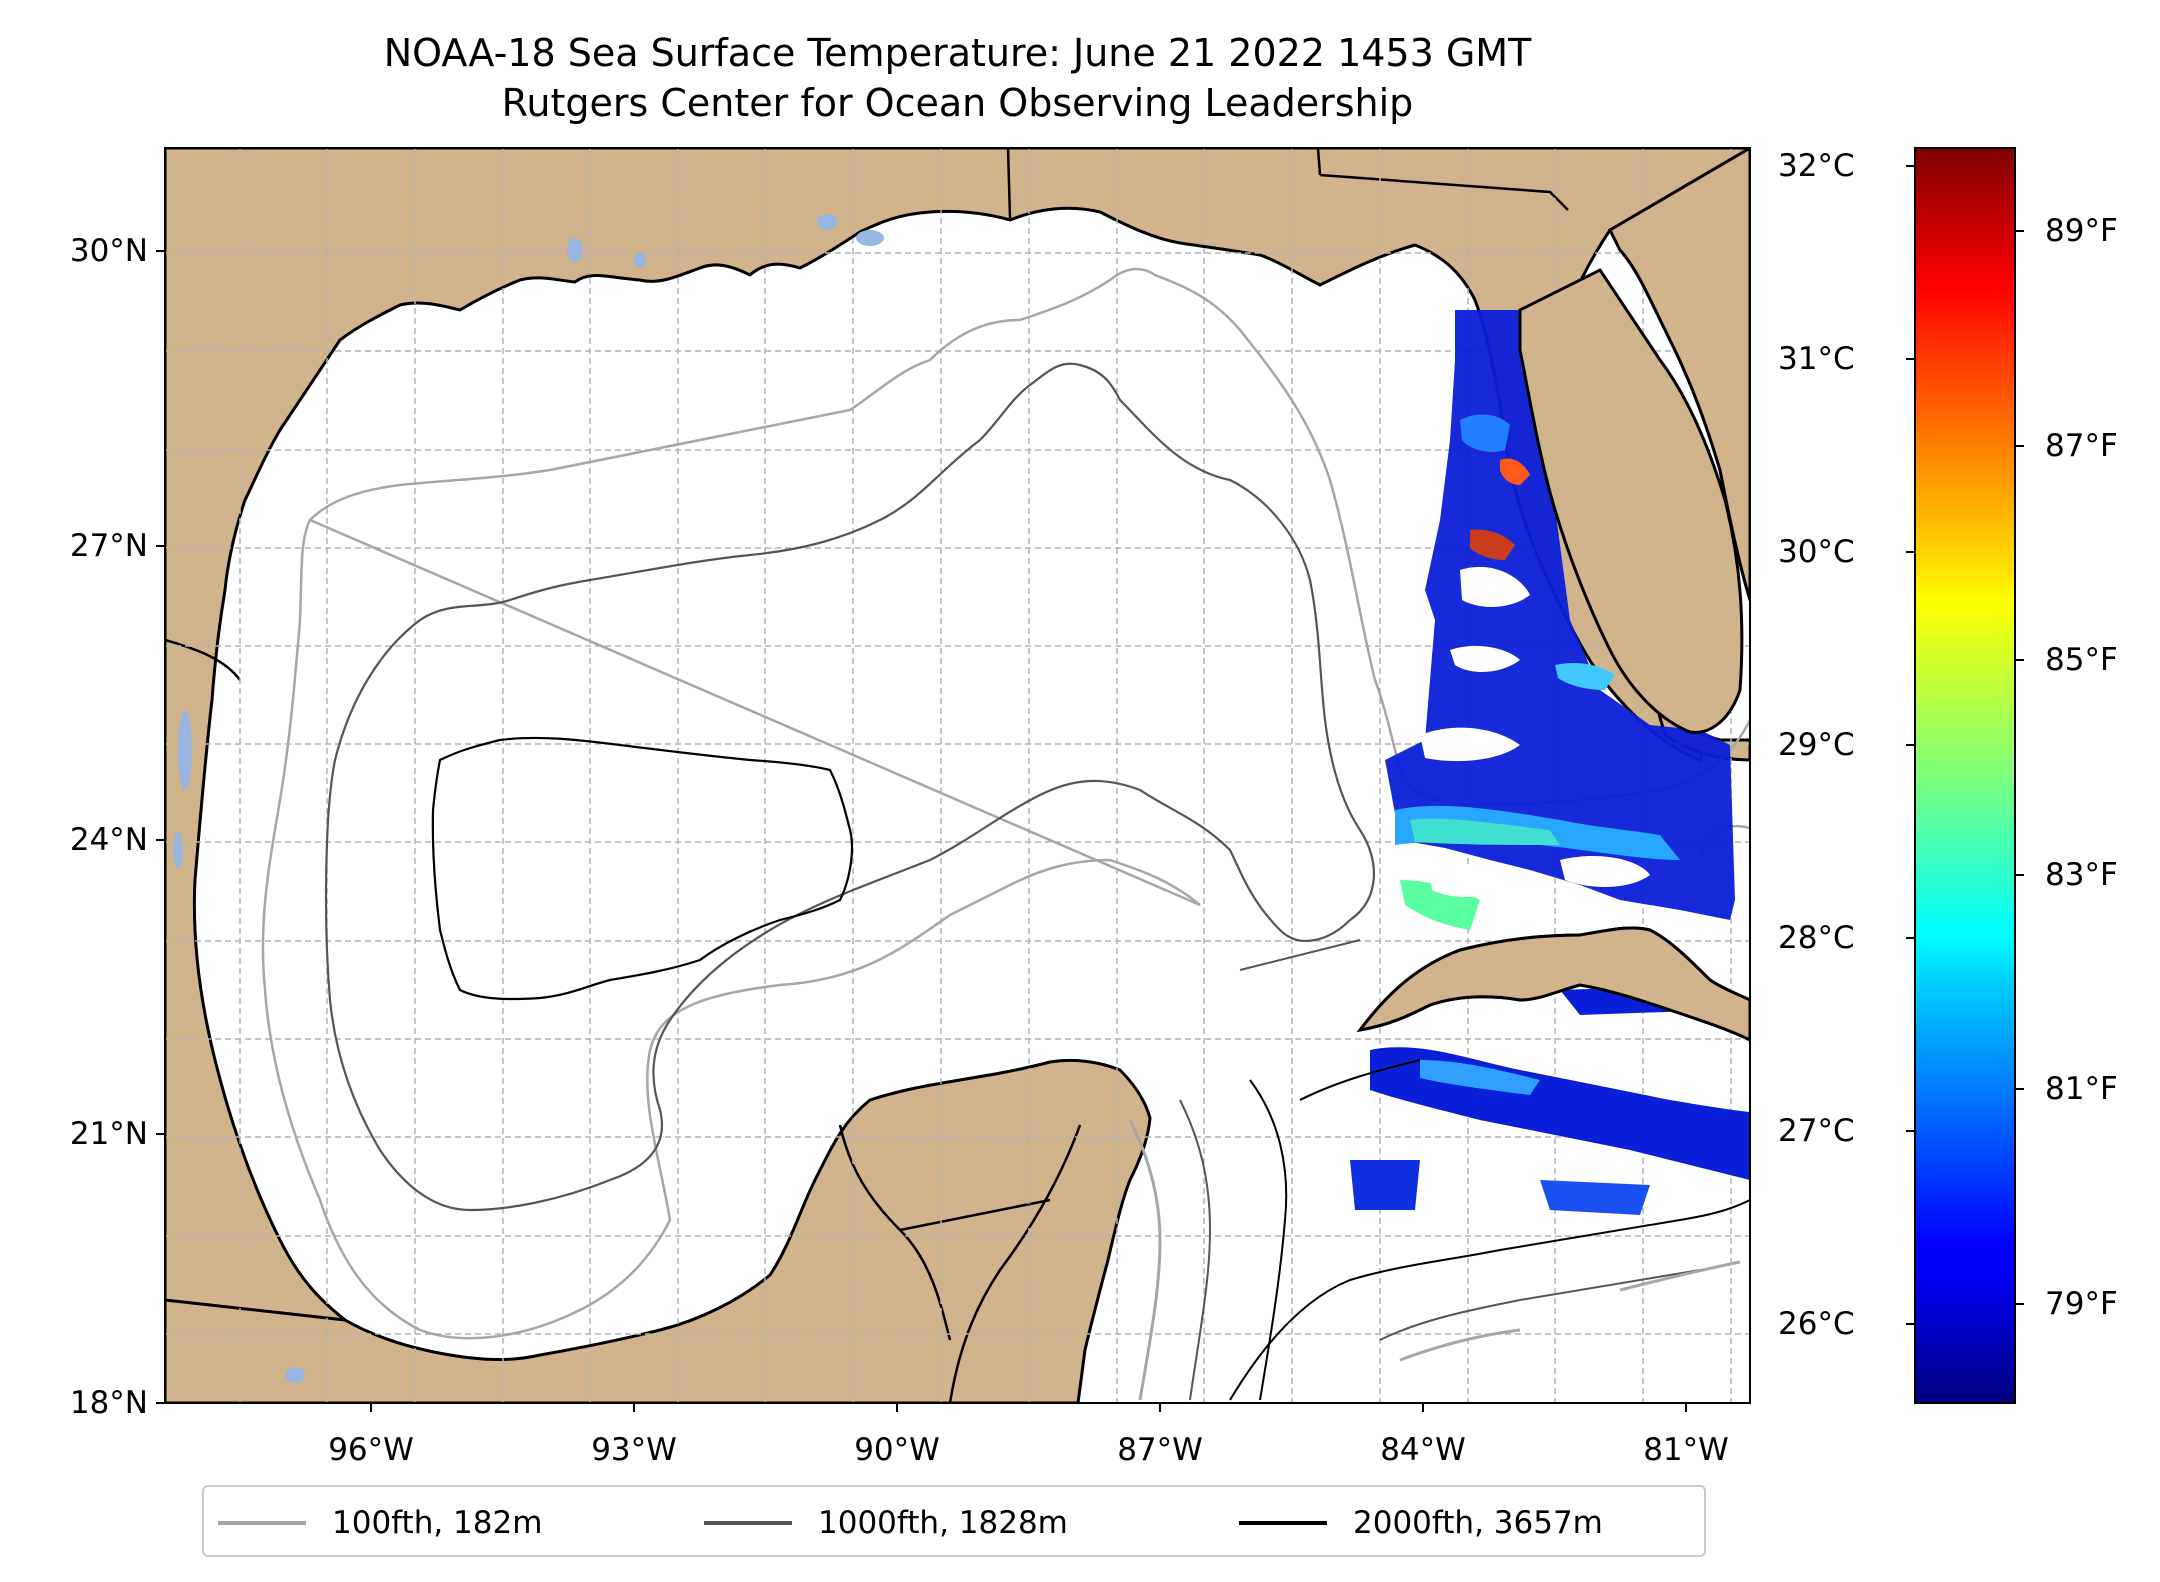 This screenshot has height=1582, width=2160. Describe the element at coordinates (371, 1450) in the screenshot. I see `lon-tick-label: 96°W` at that location.